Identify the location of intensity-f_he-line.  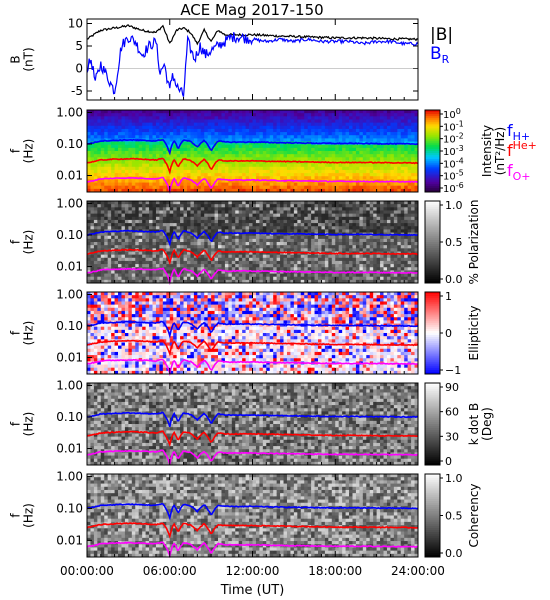
(252, 166).